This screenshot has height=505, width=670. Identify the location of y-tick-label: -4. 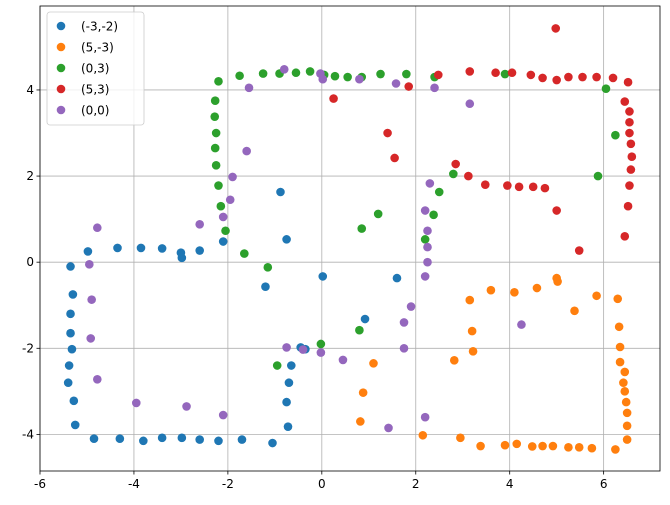
(28, 434).